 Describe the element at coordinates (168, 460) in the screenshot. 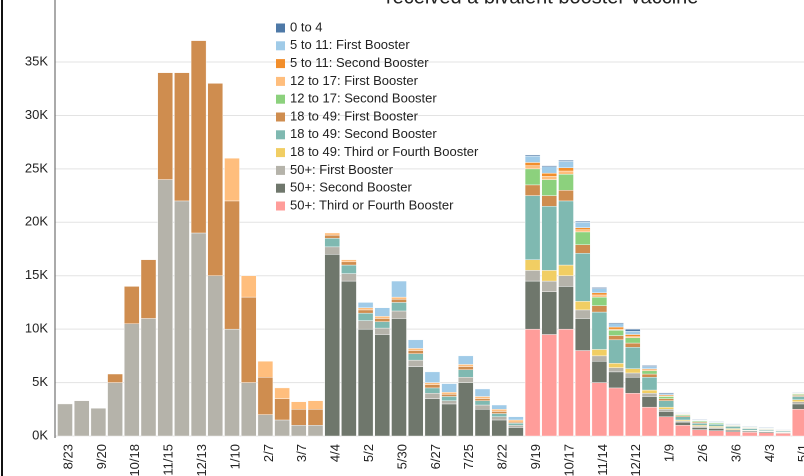

I see `x-tick-label: 11/15` at that location.